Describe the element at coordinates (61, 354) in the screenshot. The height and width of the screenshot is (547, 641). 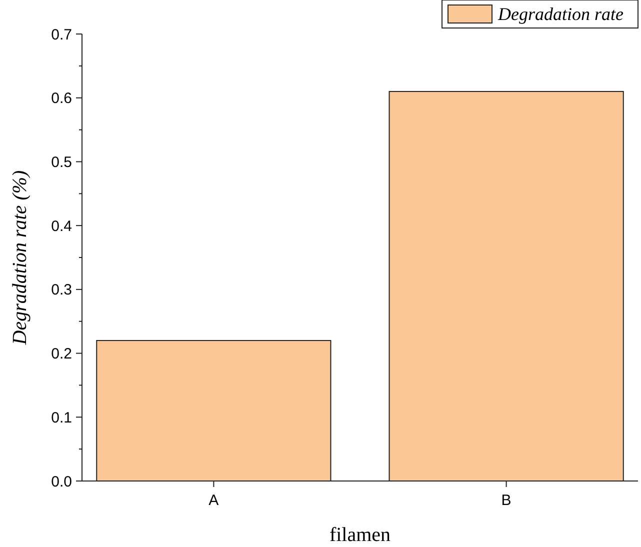
I see `y-tick-label: 0.2` at that location.